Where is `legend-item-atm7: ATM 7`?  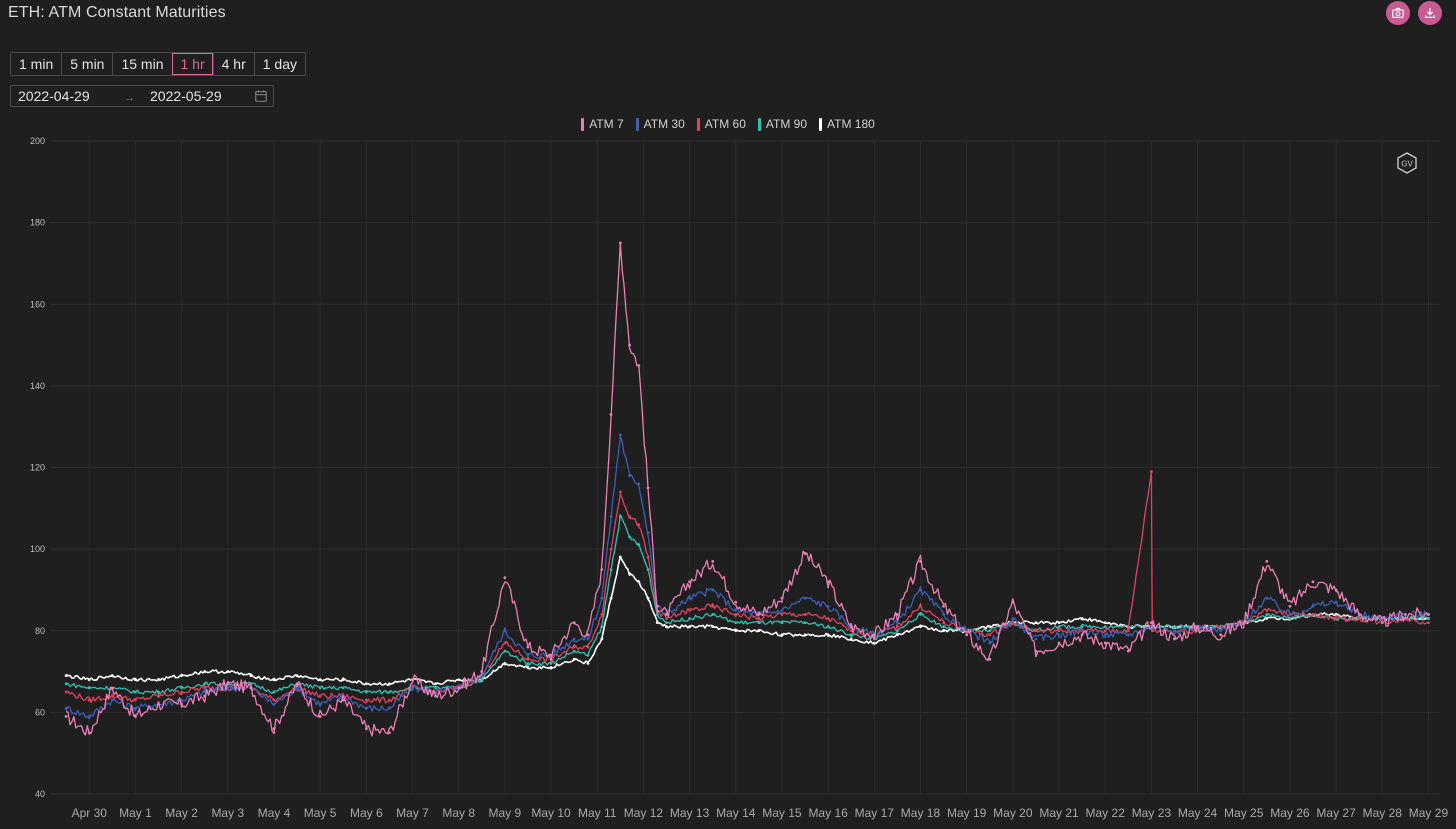 legend-item-atm7: ATM 7 is located at coordinates (602, 124).